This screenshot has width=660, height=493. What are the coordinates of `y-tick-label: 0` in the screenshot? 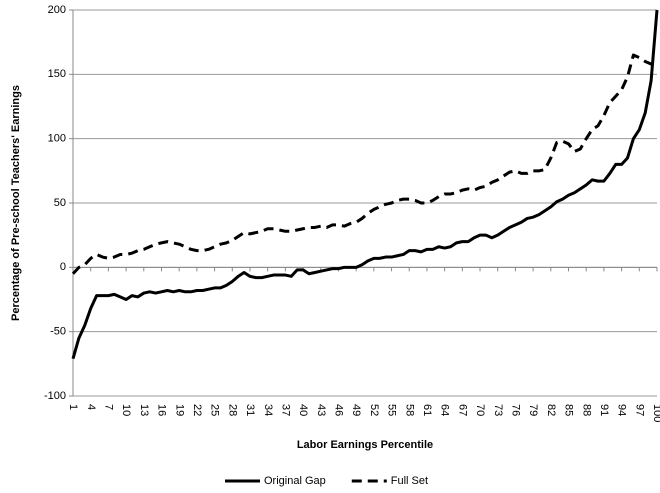 It's located at (63, 267).